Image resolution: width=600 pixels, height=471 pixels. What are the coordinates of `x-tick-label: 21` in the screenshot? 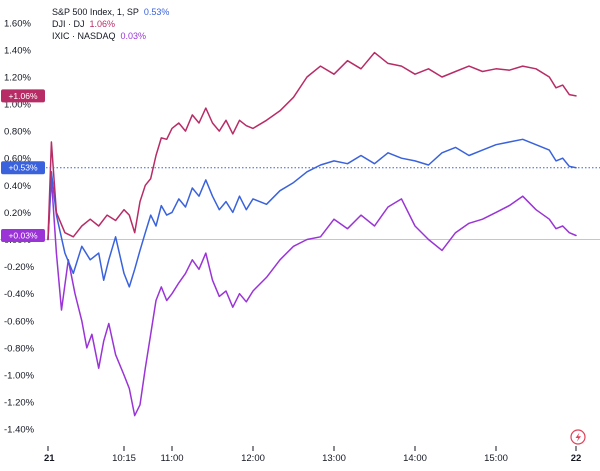 It's located at (49, 458).